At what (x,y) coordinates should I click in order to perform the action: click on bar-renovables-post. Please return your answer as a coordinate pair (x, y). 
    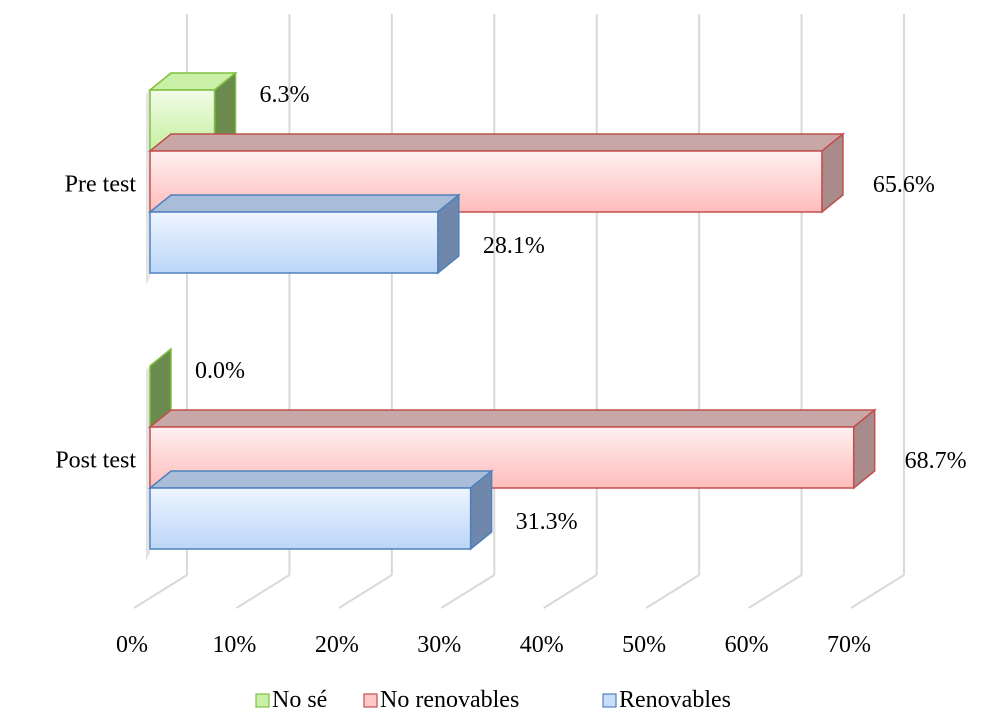
    Looking at the image, I should click on (320, 510).